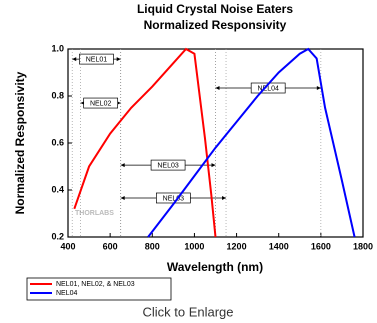  Describe the element at coordinates (187, 311) in the screenshot. I see `click-to-enlarge: Click to Enlarge` at that location.